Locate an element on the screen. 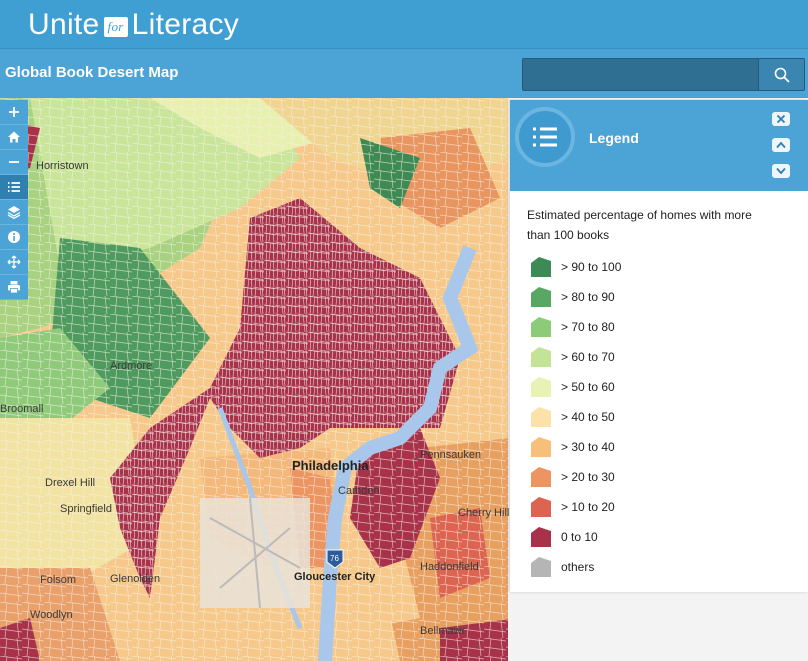 The height and width of the screenshot is (661, 808). legend-label: > 80 to 90 is located at coordinates (588, 297).